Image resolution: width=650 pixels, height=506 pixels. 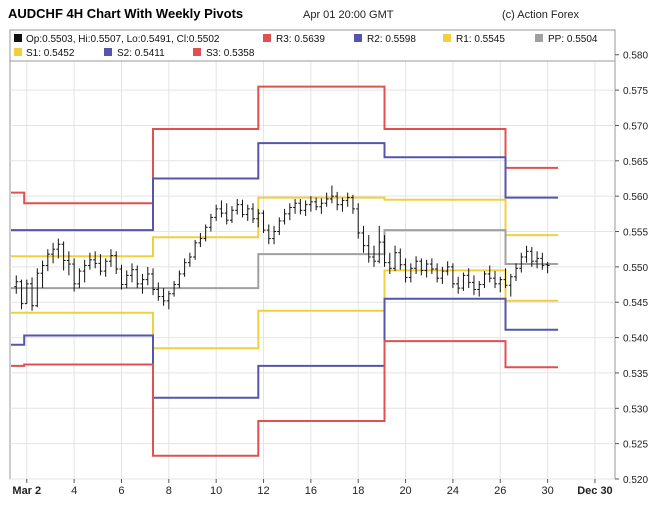 What do you see at coordinates (635, 339) in the screenshot?
I see `y-tick-label: 0.540` at bounding box center [635, 339].